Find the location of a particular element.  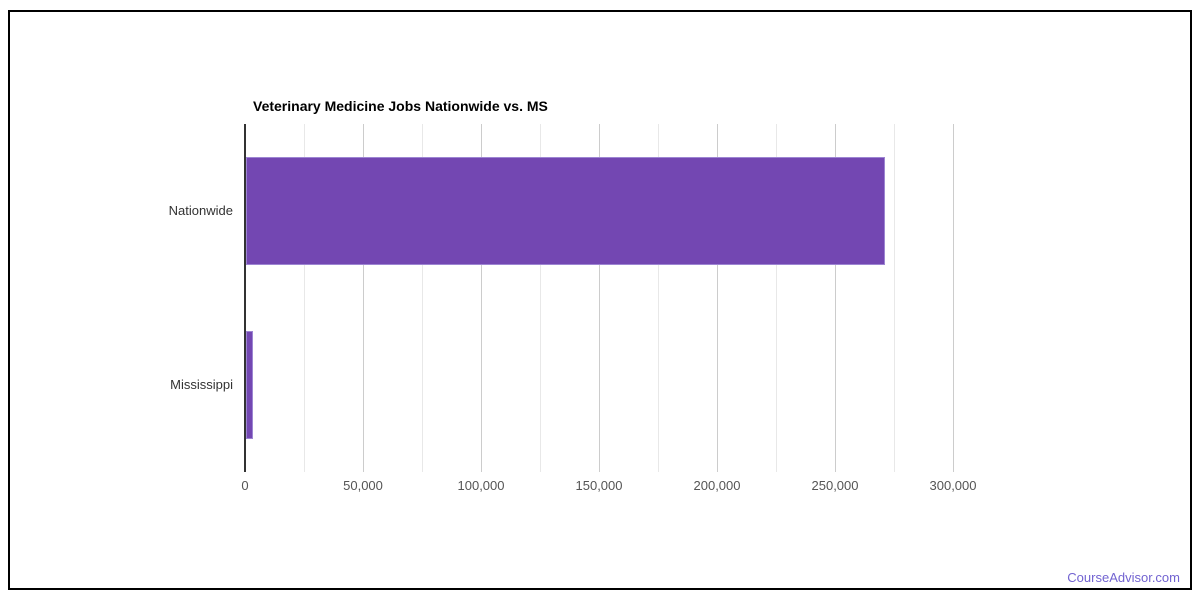

x-tick-label: 50,000 is located at coordinates (363, 485).